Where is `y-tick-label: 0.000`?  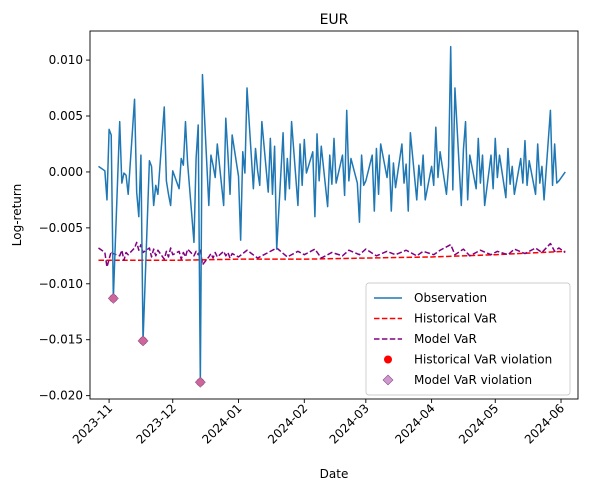 y-tick-label: 0.000 is located at coordinates (66, 172).